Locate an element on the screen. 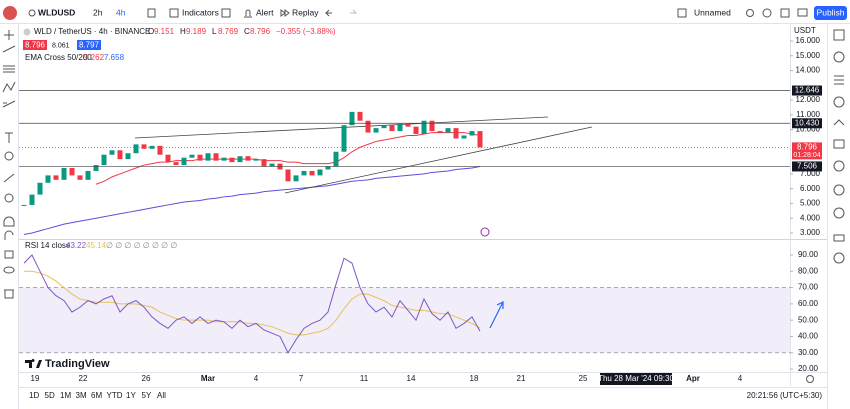 This screenshot has height=409, width=850. fib-tool is located at coordinates (9, 69).